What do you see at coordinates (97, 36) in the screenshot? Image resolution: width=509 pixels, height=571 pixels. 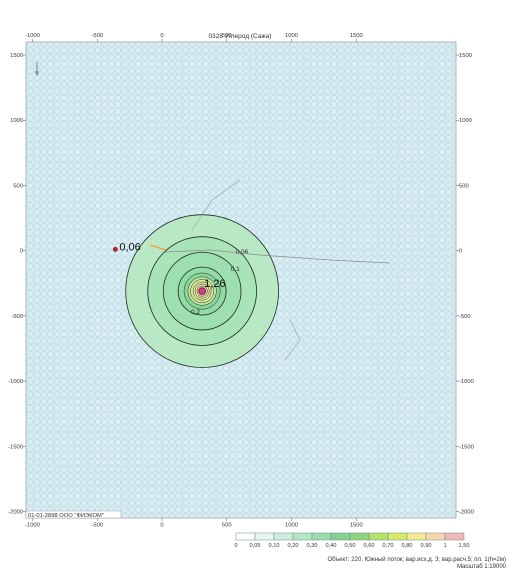 I see `x-tick-label-top: -500` at bounding box center [97, 36].